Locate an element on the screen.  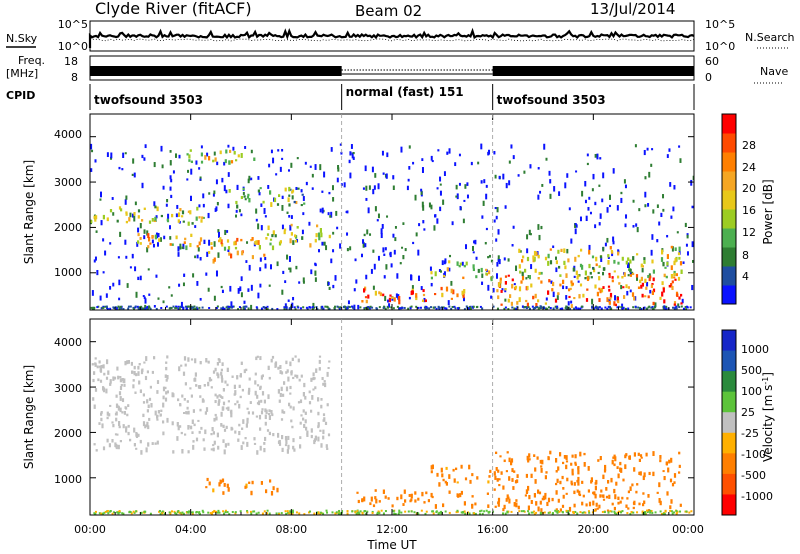
velocity-ylabel: Slant Range [km] is located at coordinates (29, 417).